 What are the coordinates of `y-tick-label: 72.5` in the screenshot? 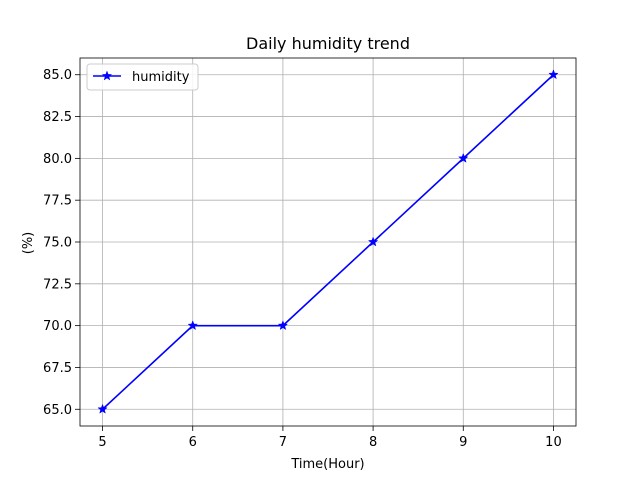 It's located at (57, 284).